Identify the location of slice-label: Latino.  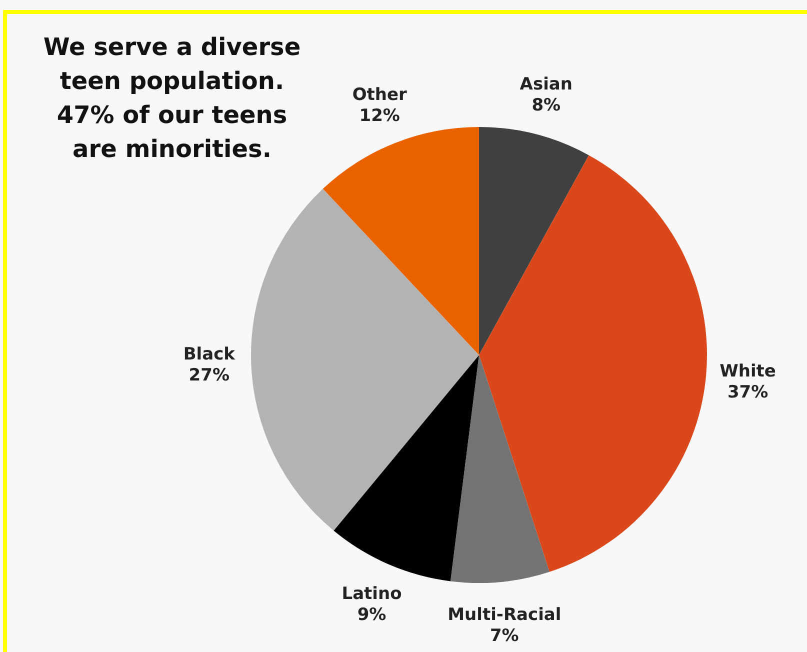
(372, 594).